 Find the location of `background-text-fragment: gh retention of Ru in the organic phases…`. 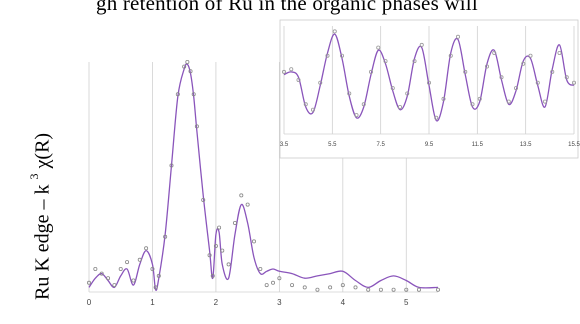

background-text-fragment: gh retention of Ru in the organic phases… is located at coordinates (287, 7).